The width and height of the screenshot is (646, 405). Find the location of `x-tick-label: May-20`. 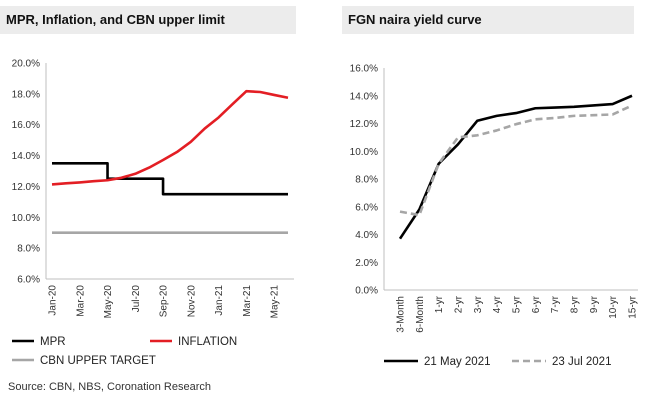

x-tick-label: May-20 is located at coordinates (108, 302).